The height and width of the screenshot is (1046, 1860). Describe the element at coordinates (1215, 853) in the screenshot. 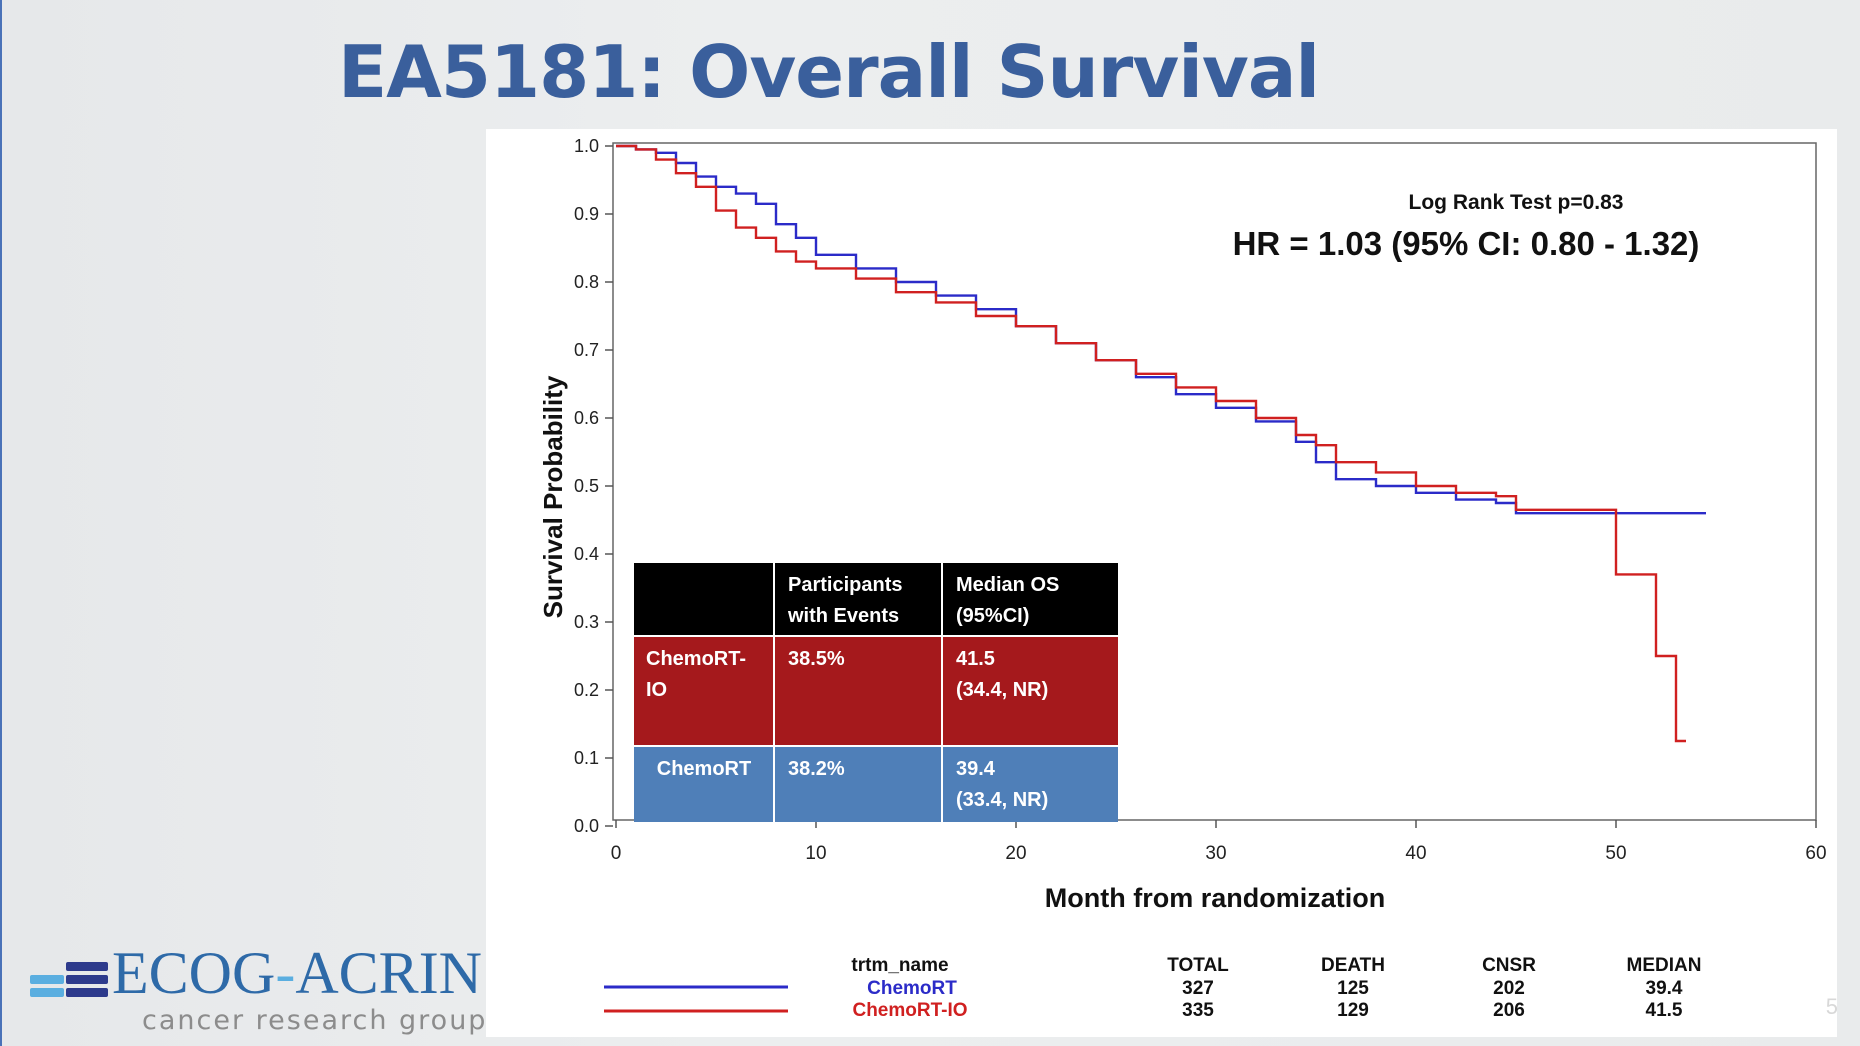

I see `x-tick-label: 30` at that location.